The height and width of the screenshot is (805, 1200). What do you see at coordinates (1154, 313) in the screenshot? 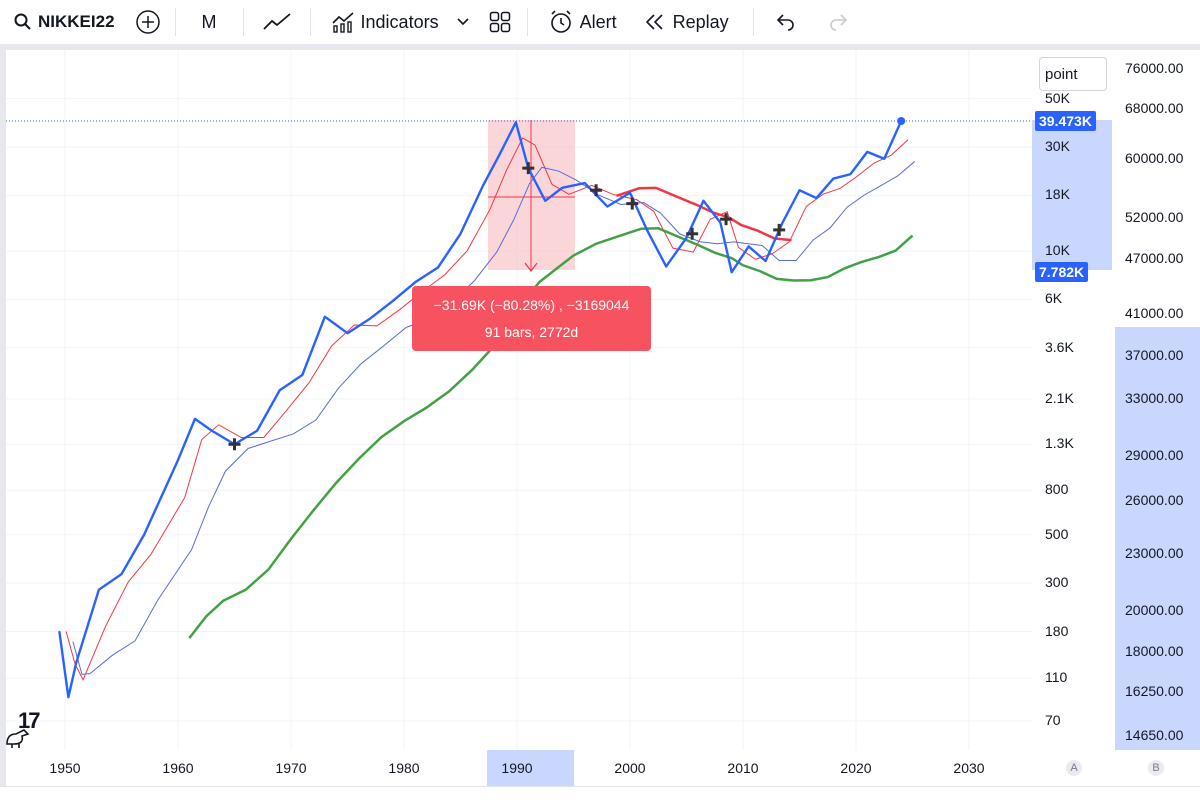
I see `right-axis-label: 41000.00` at bounding box center [1154, 313].